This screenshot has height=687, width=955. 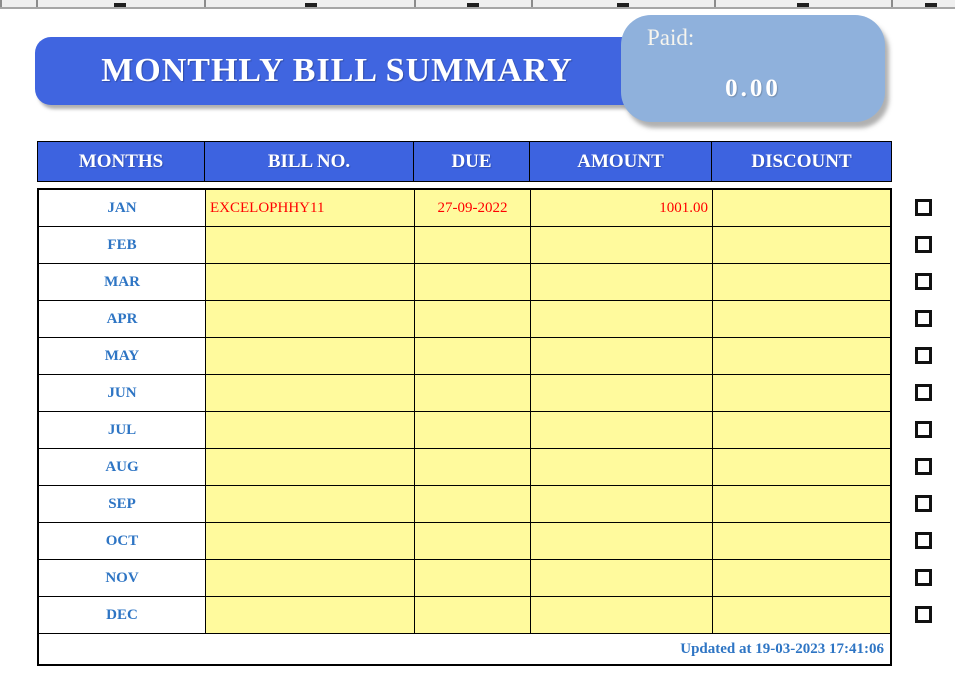 I want to click on paid-checkbox-may, so click(x=923, y=355).